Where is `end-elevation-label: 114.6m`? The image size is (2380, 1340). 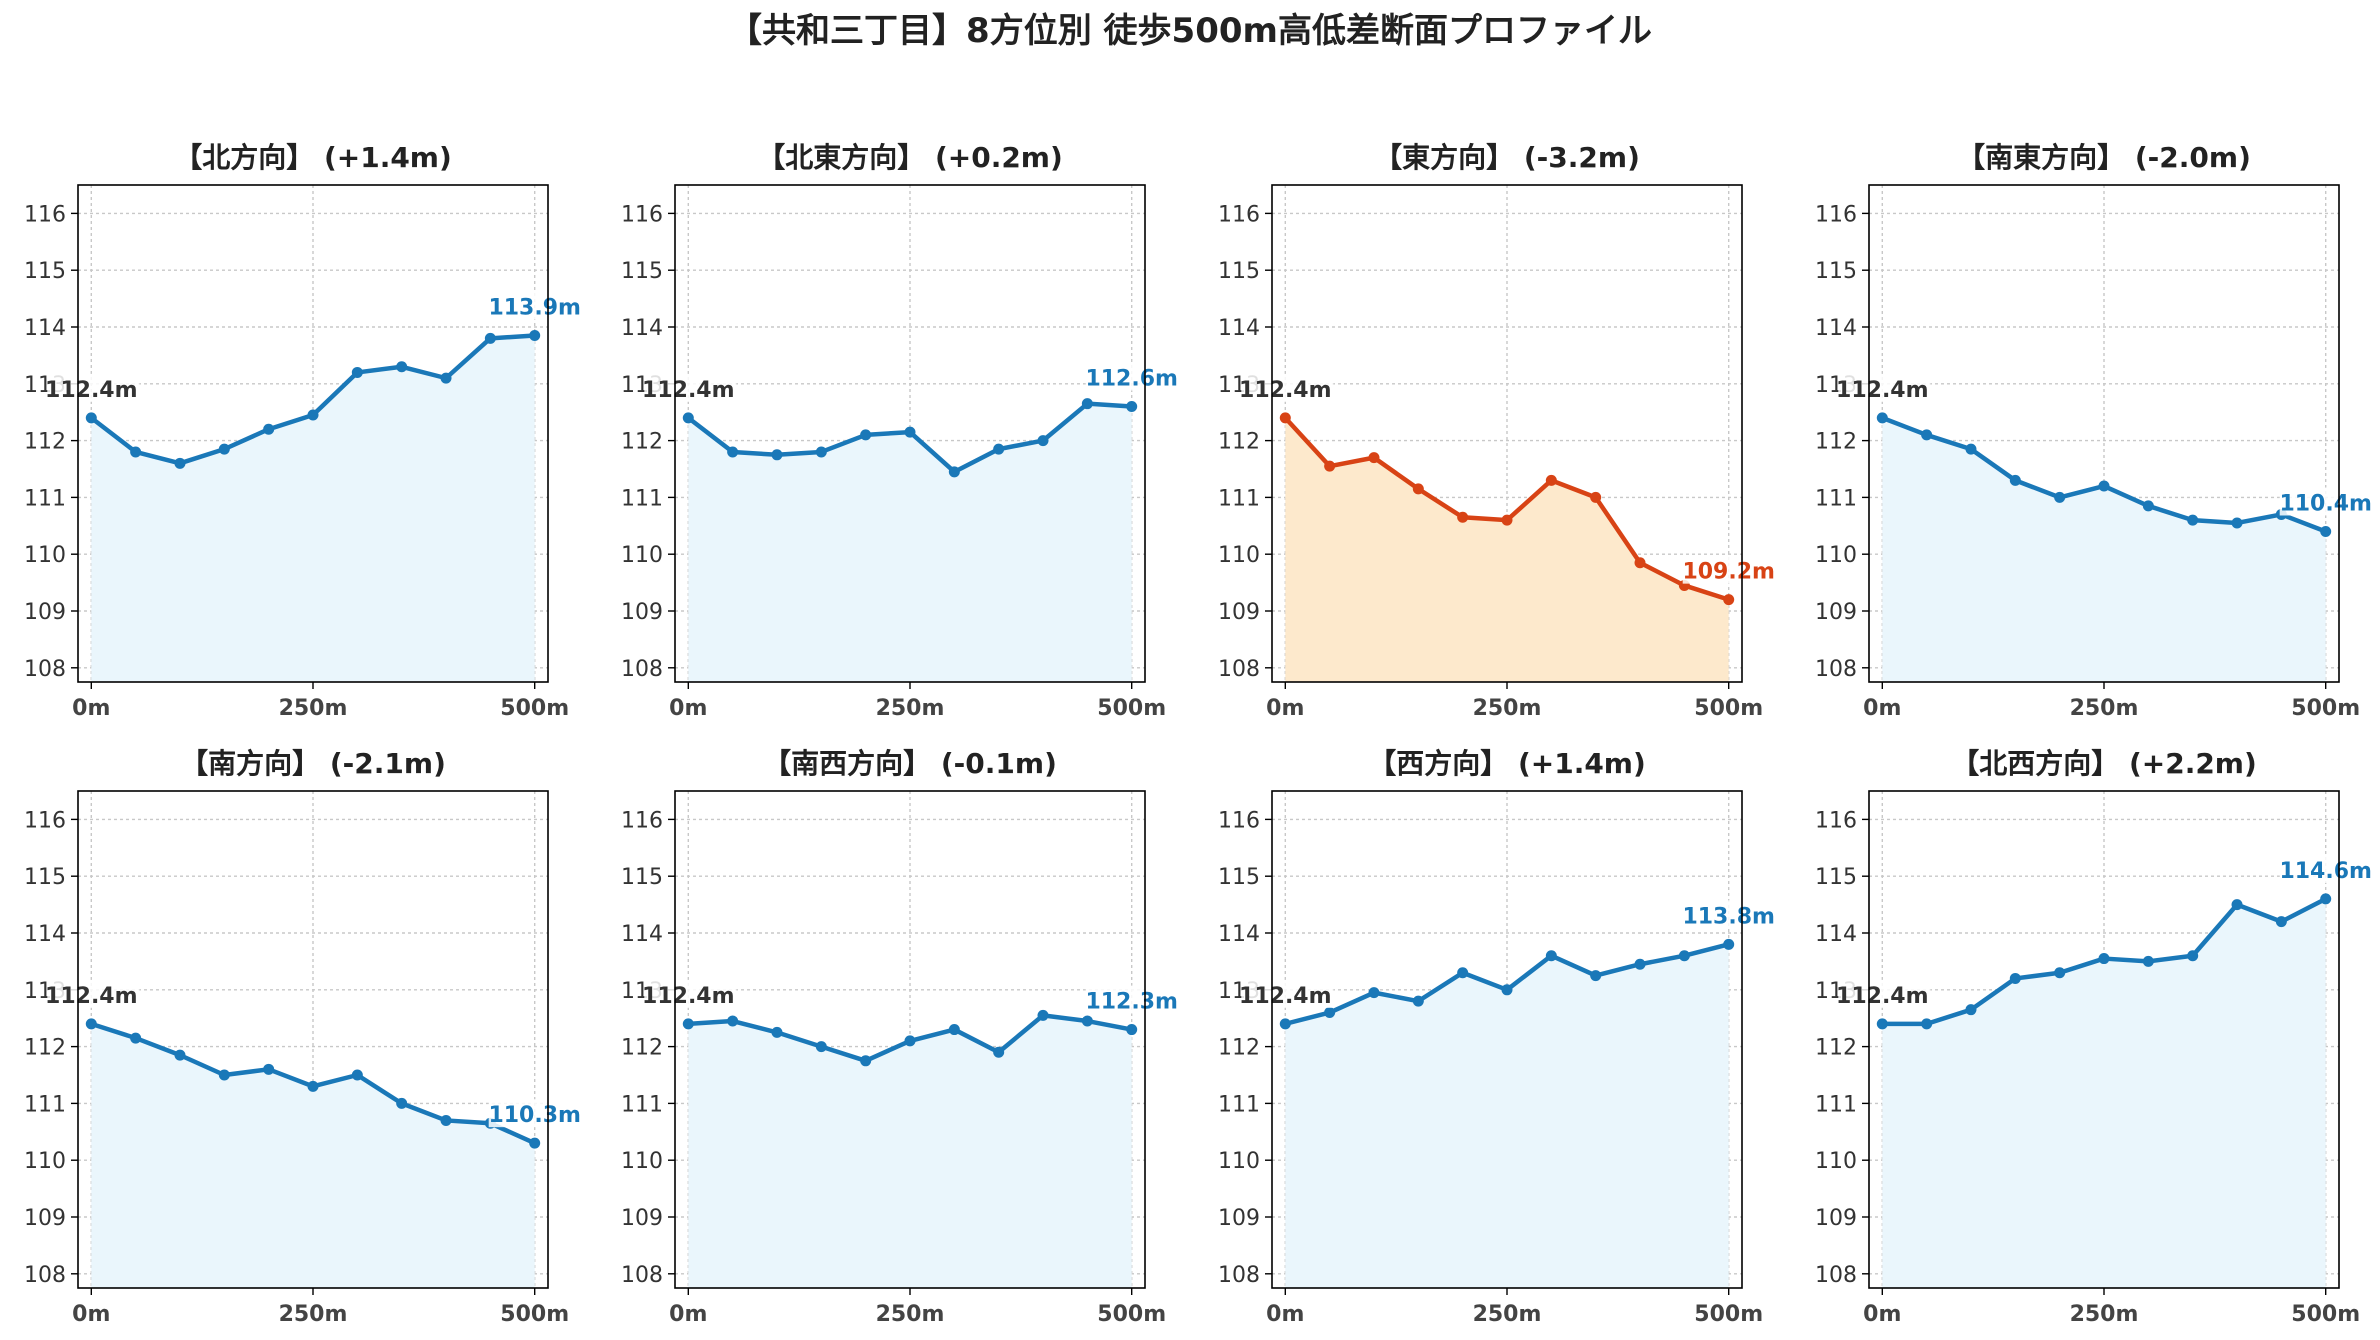 end-elevation-label: 114.6m is located at coordinates (2325, 871).